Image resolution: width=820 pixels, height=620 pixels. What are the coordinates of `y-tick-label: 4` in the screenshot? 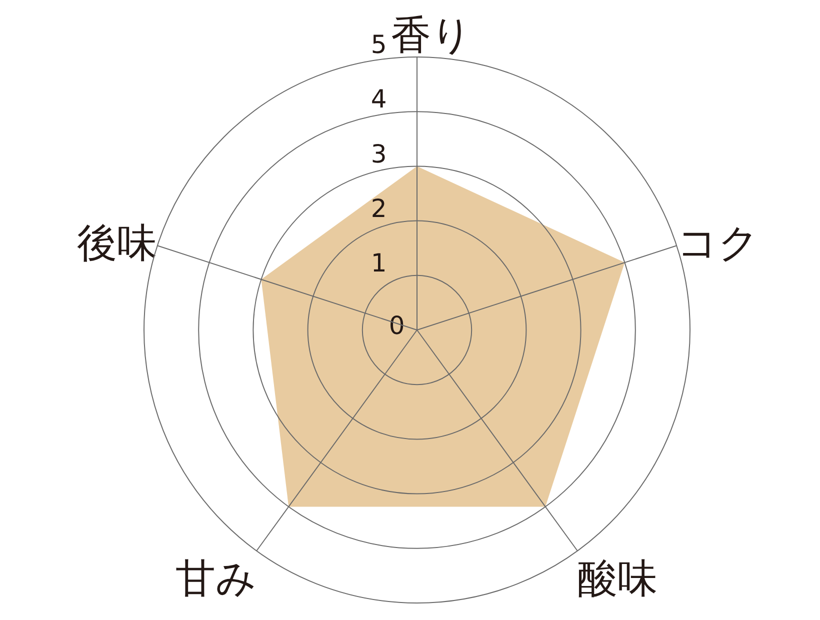 It's located at (378, 99).